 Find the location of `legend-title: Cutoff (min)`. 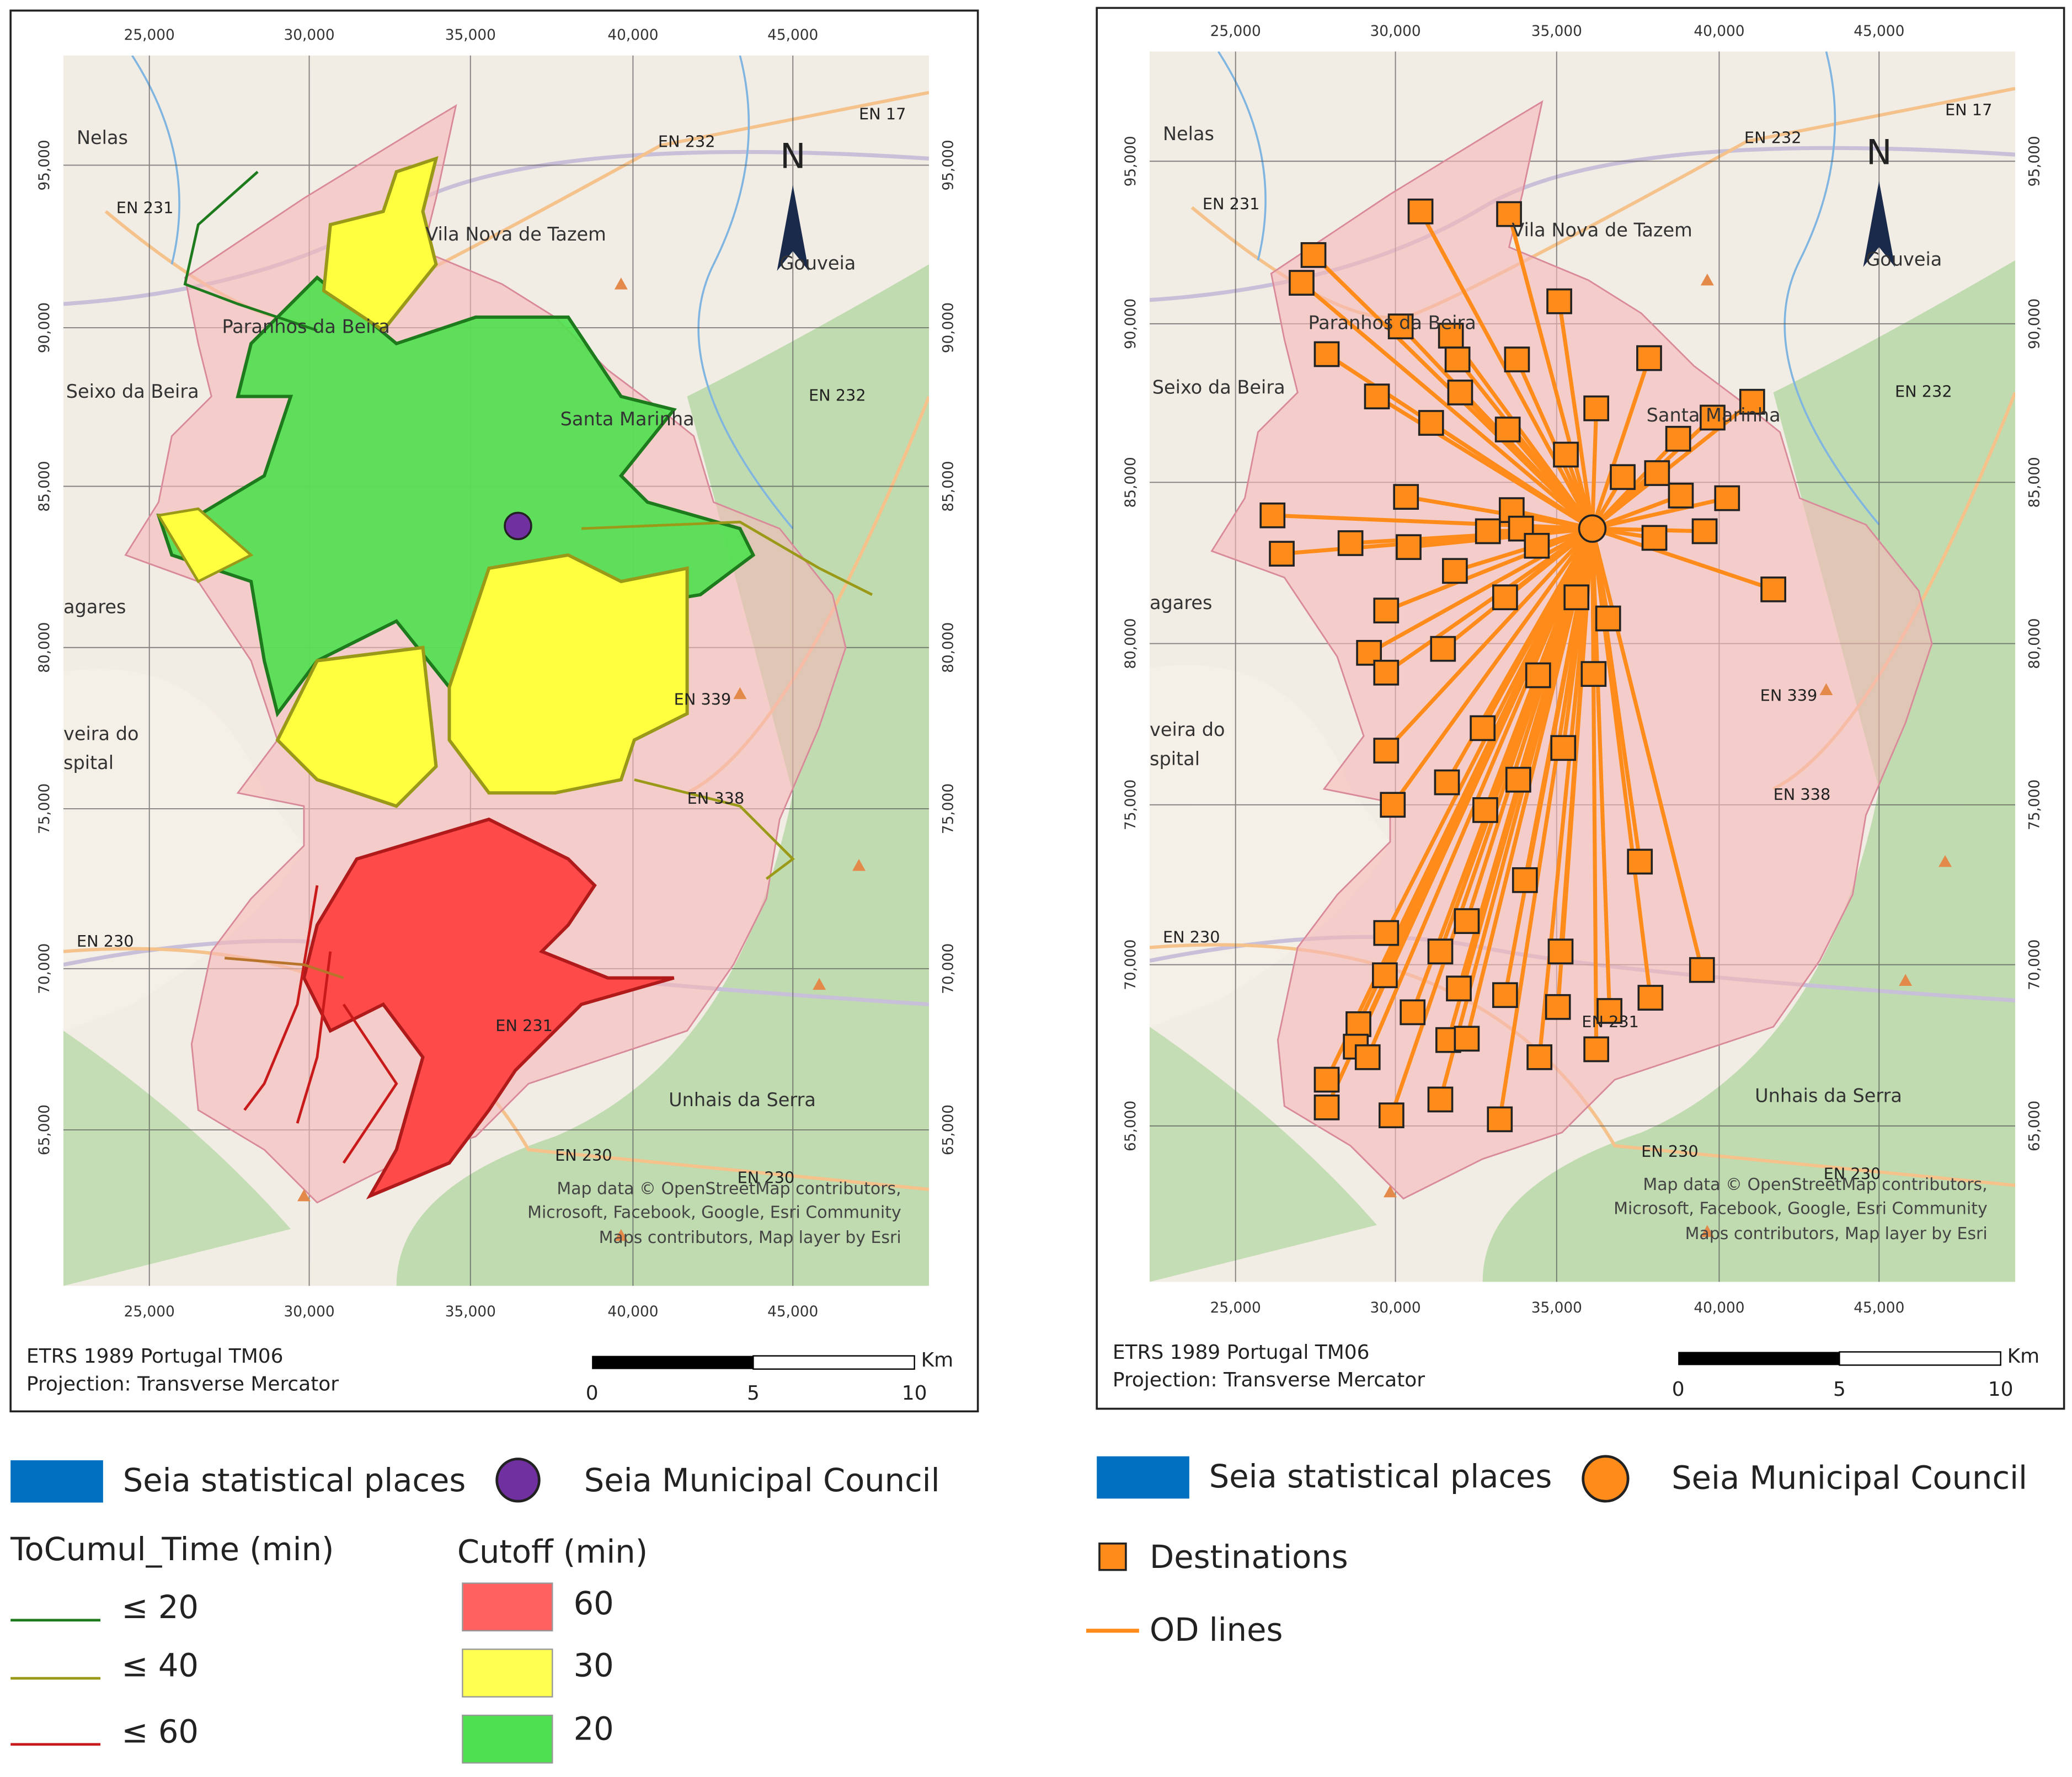

legend-title: Cutoff (min) is located at coordinates (552, 1552).